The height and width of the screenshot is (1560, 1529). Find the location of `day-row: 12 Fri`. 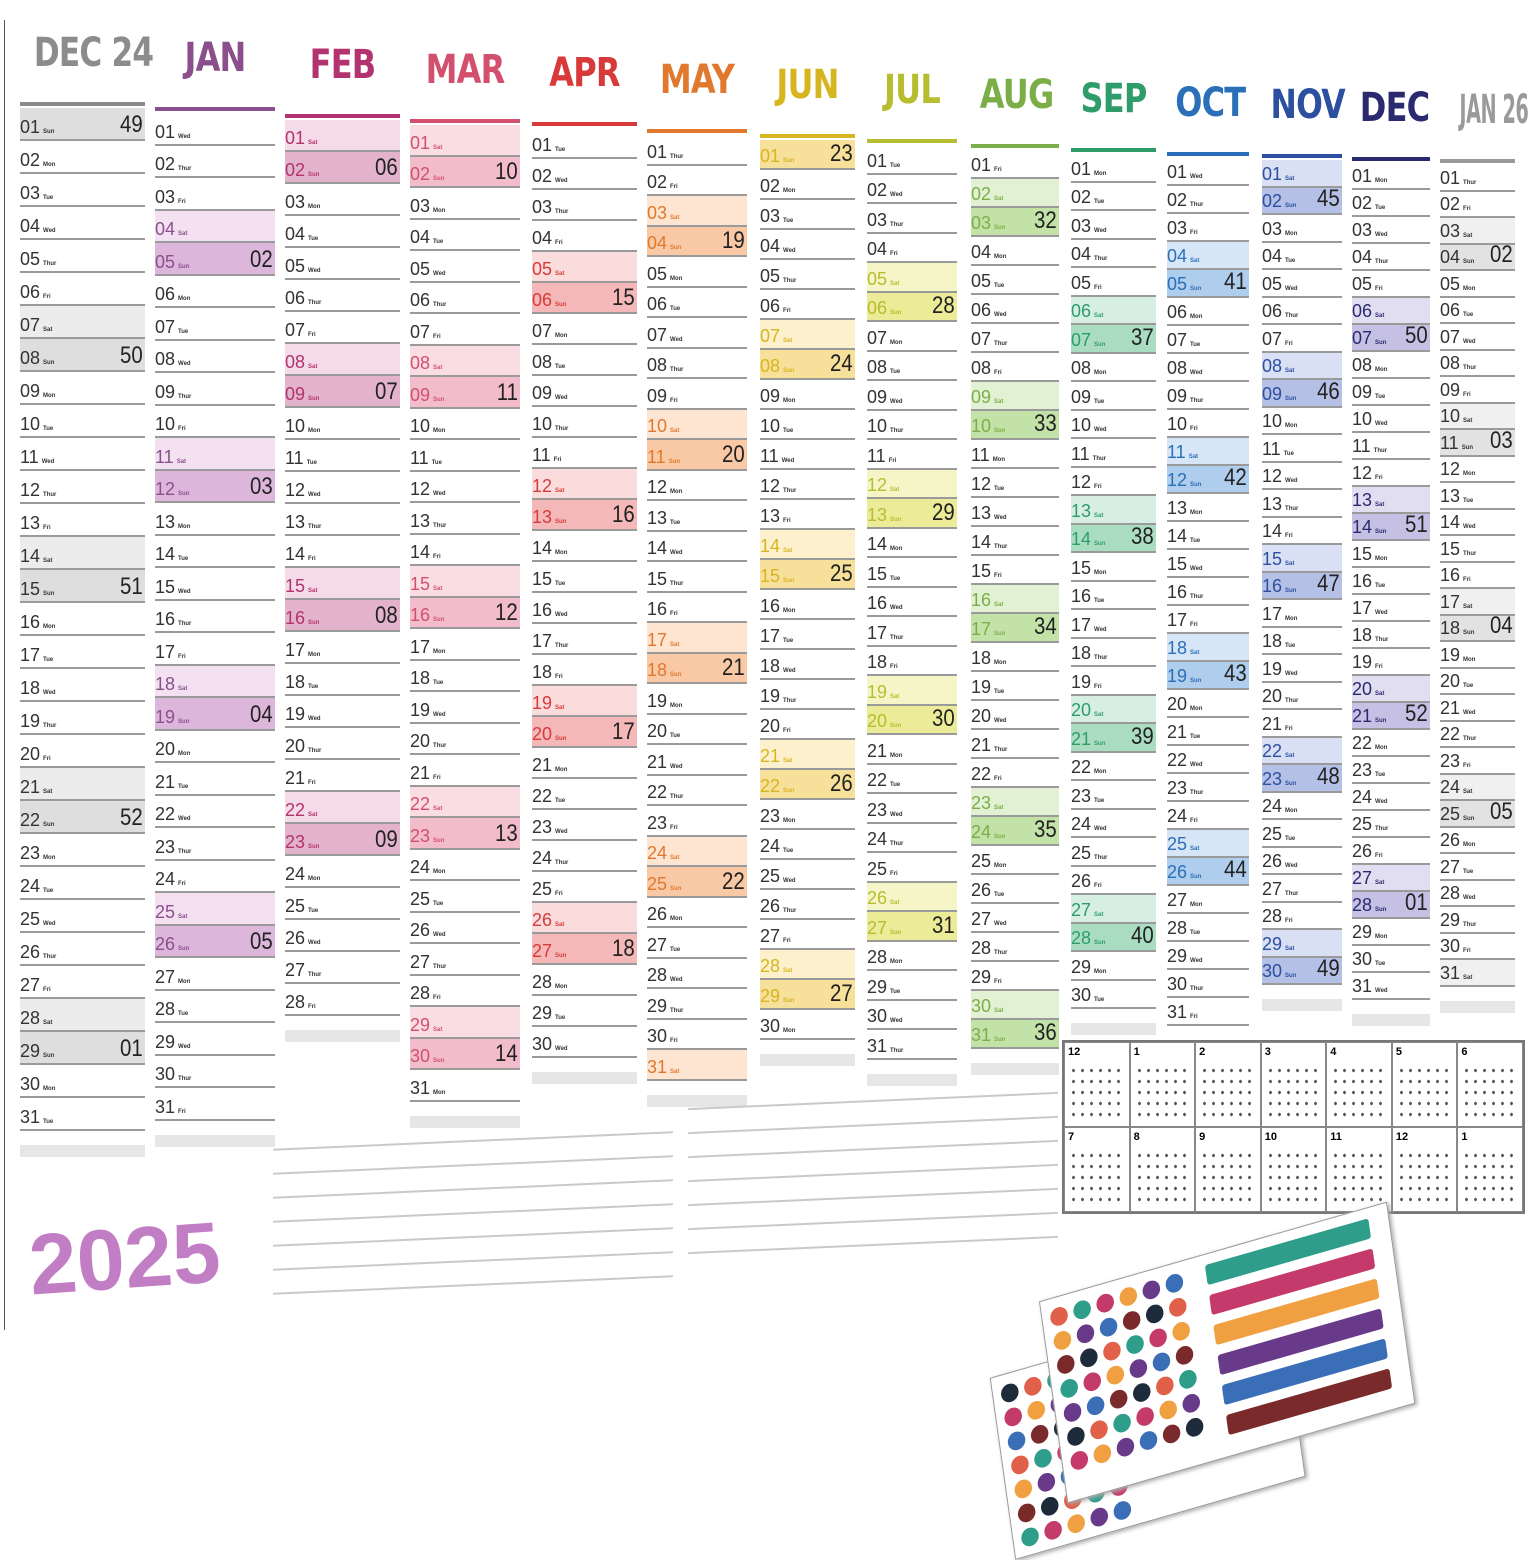

day-row: 12 Fri is located at coordinates (1113, 482).